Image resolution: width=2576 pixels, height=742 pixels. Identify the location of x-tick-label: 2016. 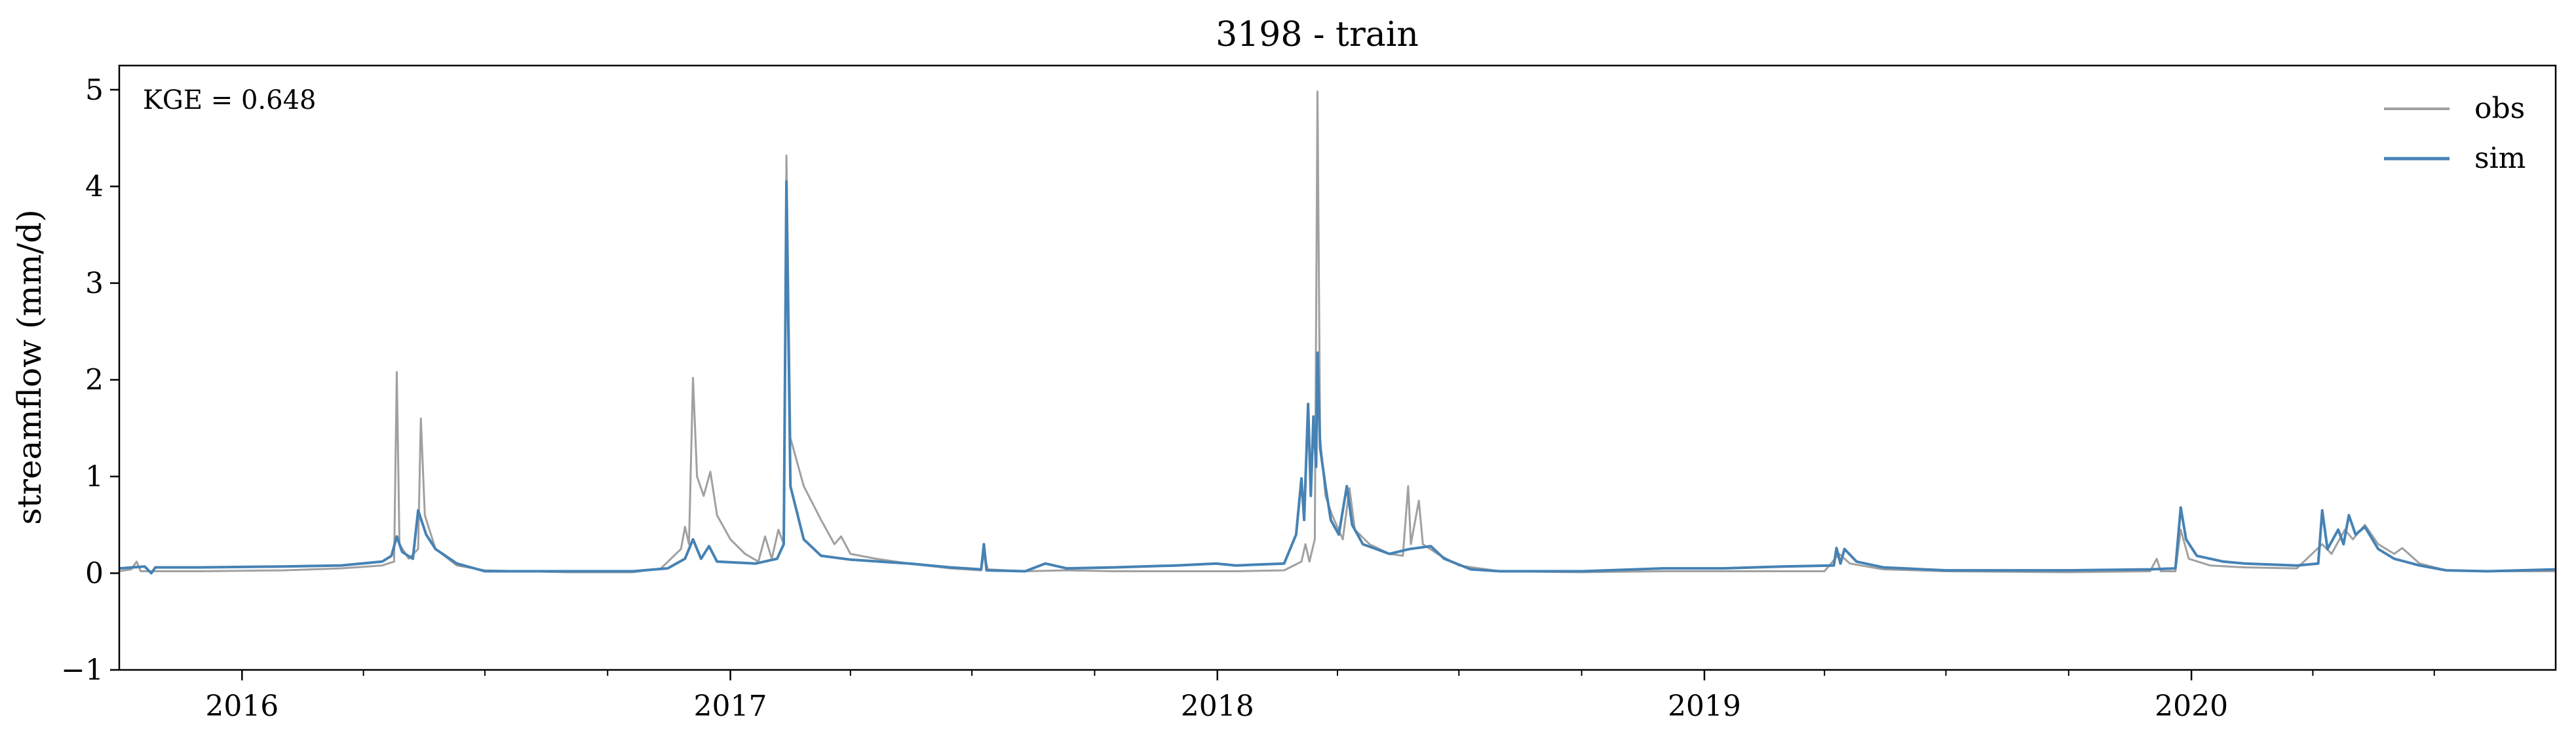
(242, 706).